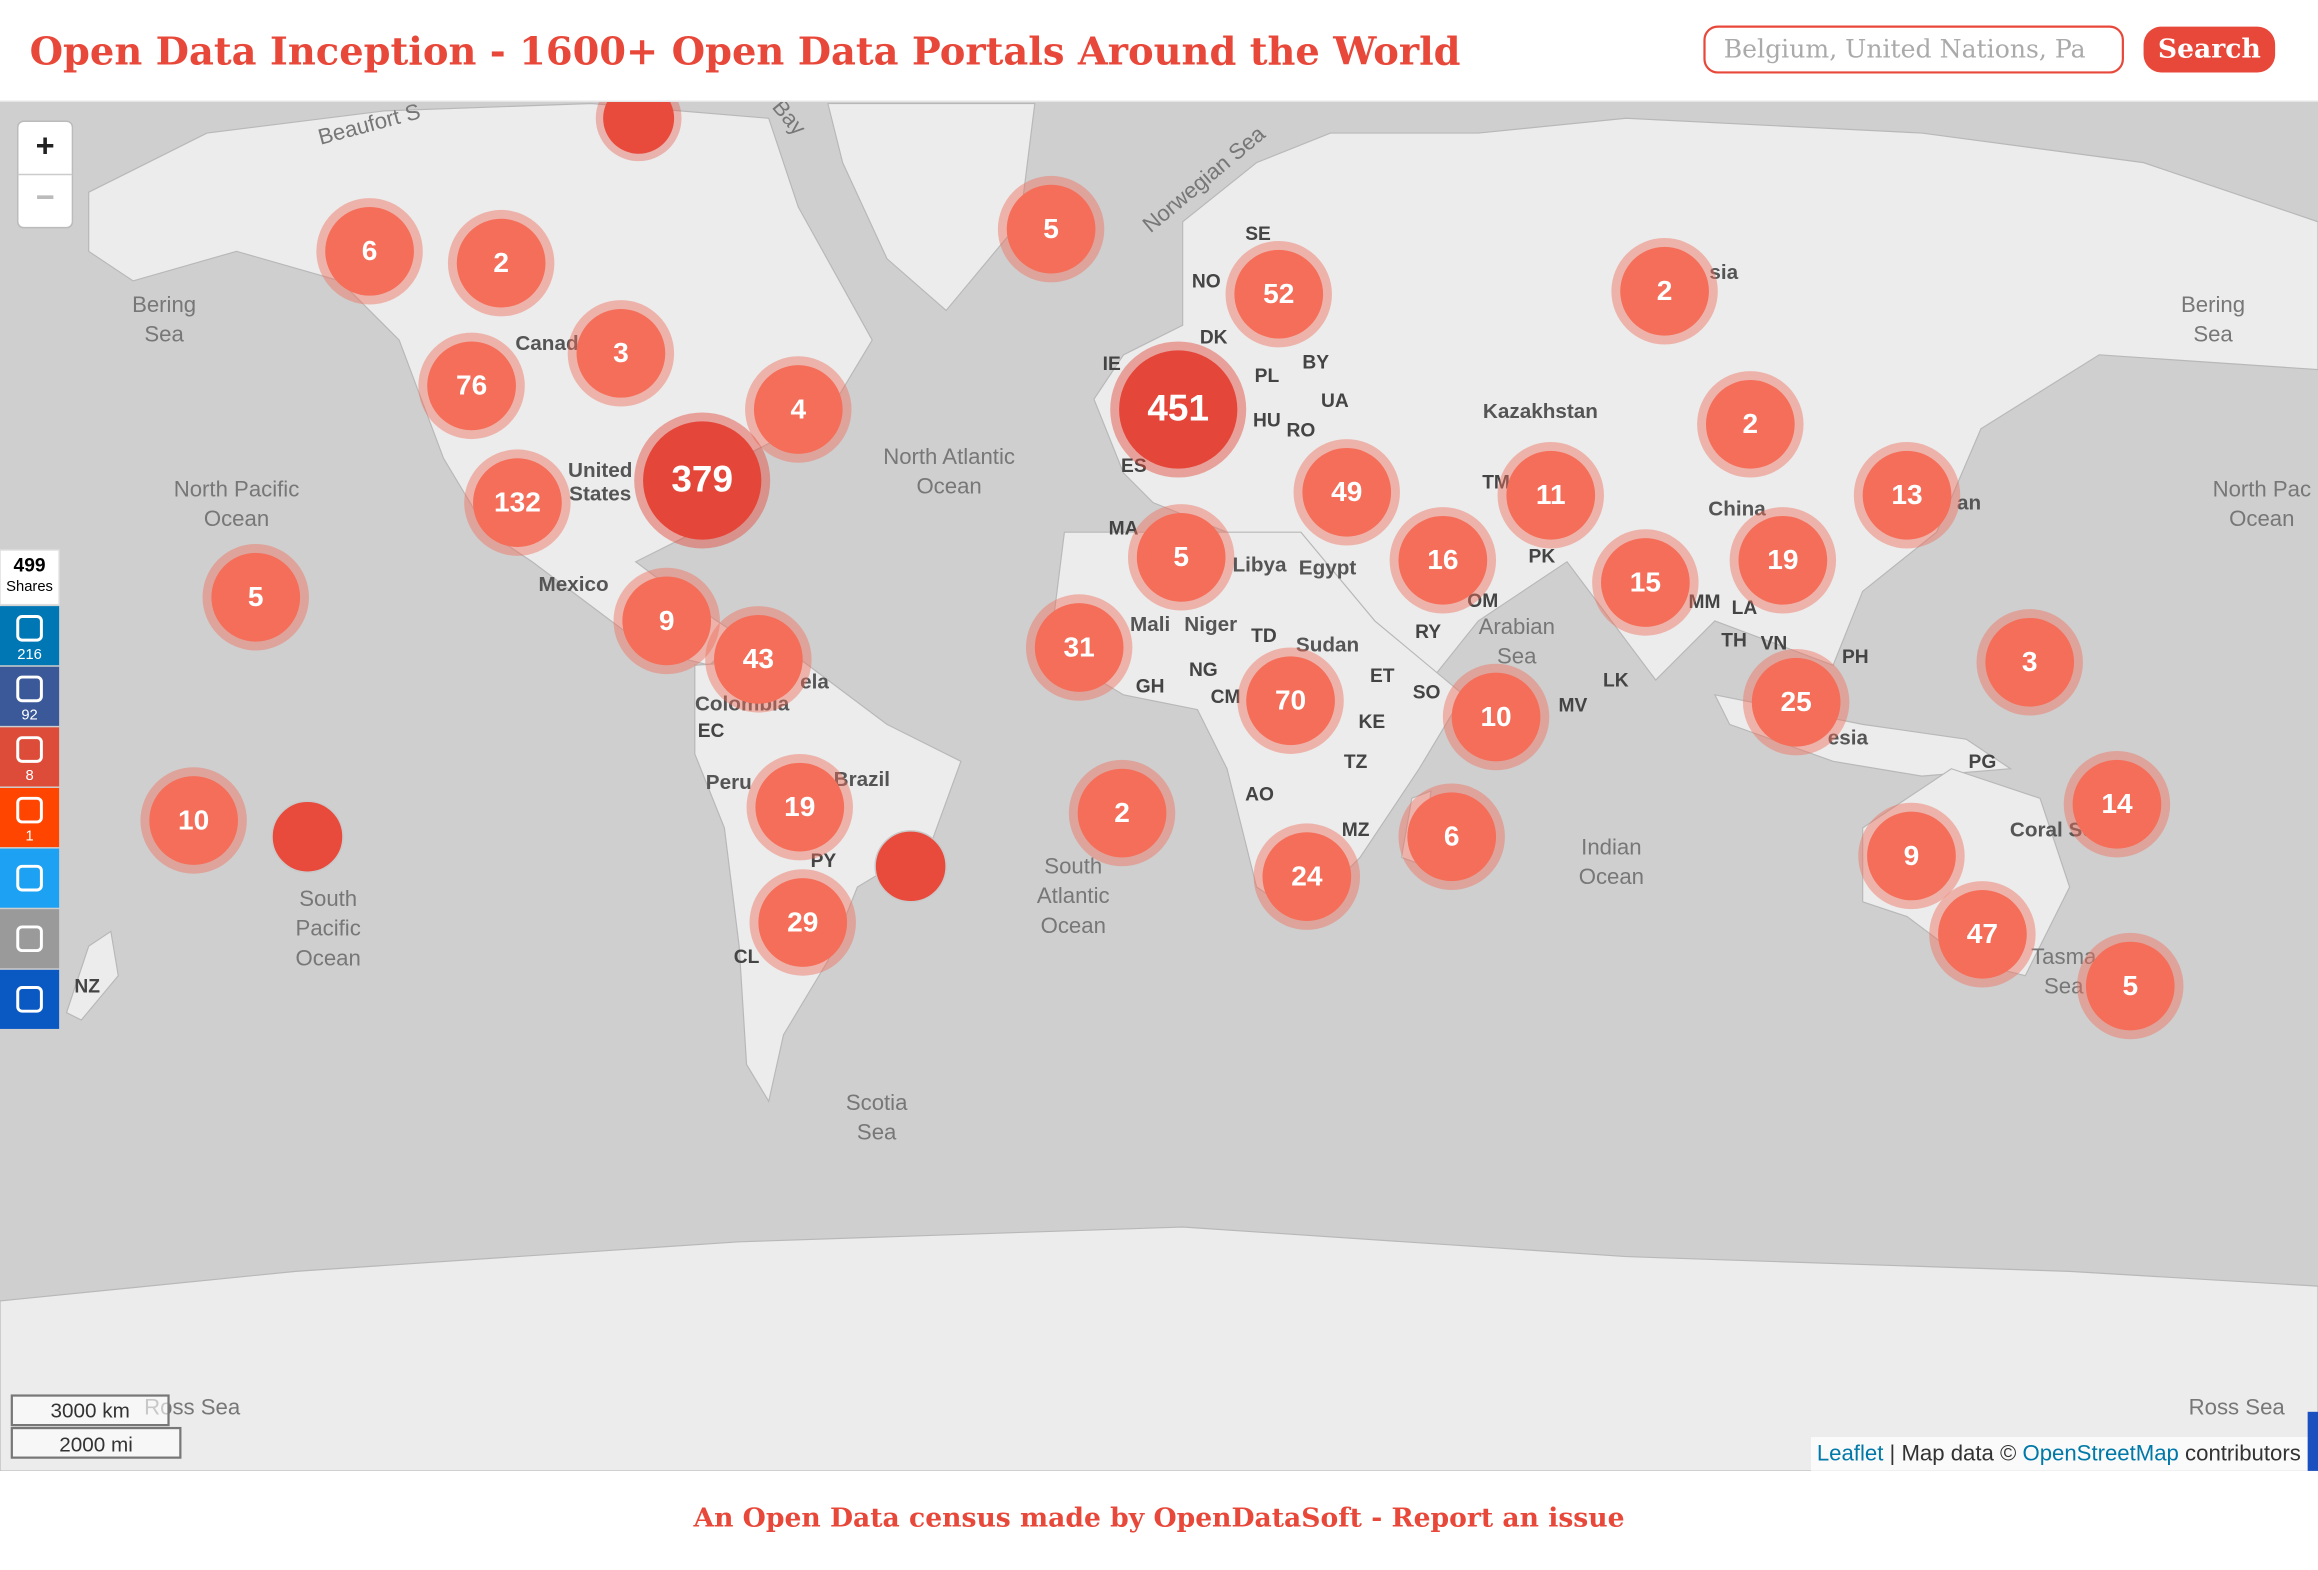 This screenshot has width=2318, height=1570. Describe the element at coordinates (30, 696) in the screenshot. I see `facebook-share: 92` at that location.